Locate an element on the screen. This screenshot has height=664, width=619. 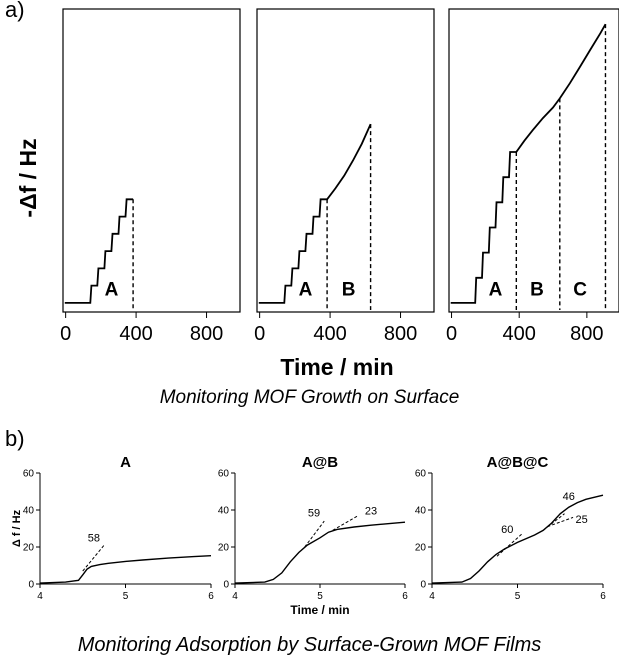
panel-a-label: a) is located at coordinates (15, 11).